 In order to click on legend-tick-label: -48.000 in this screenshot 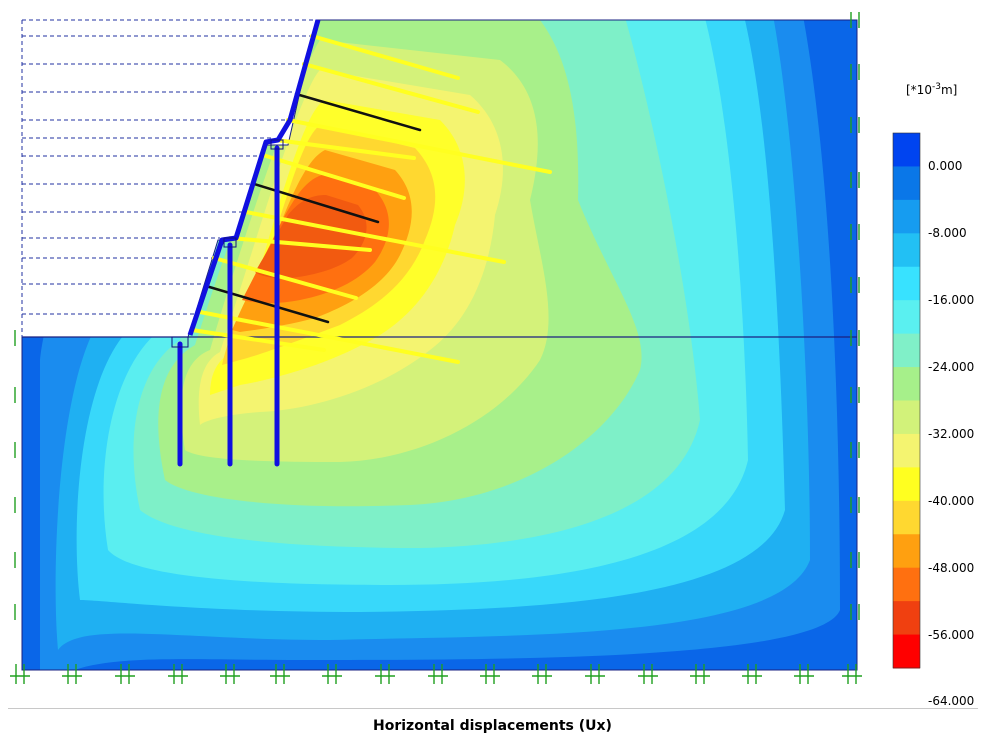, I will do `click(951, 567)`.